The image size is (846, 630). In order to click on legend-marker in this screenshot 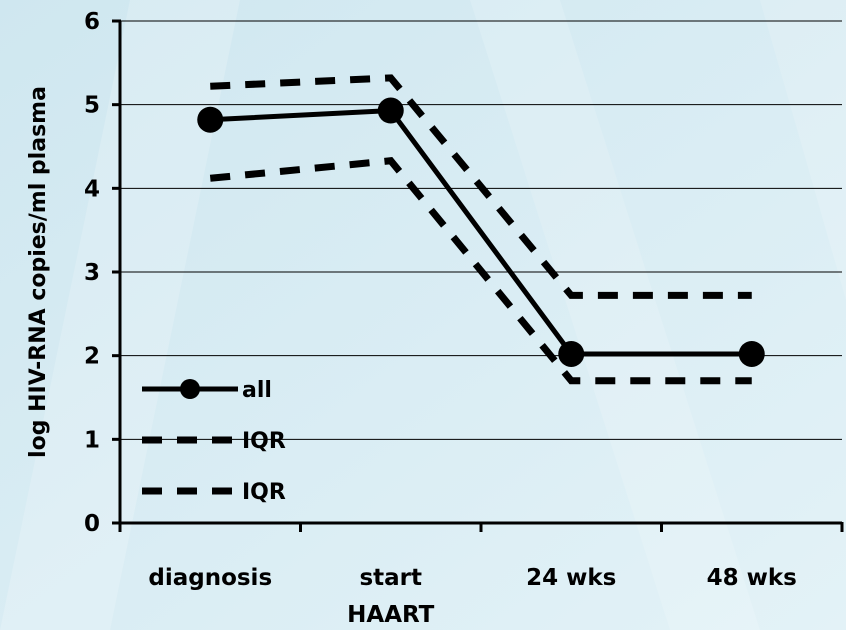, I will do `click(190, 389)`.